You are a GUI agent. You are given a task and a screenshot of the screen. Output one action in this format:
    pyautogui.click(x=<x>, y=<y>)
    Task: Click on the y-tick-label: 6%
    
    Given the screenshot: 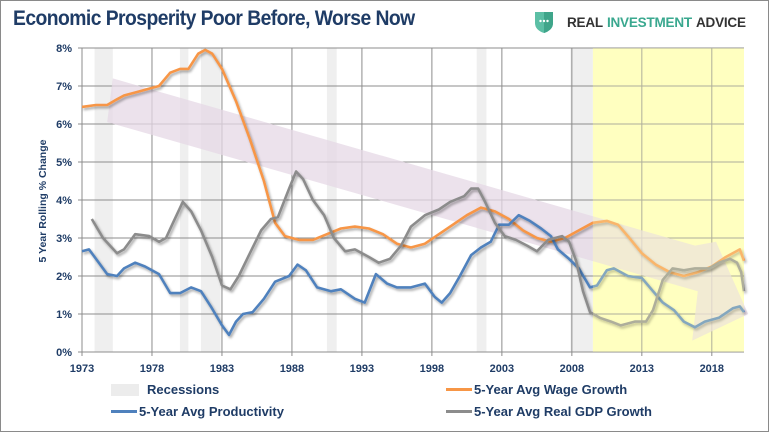 What is the action you would take?
    pyautogui.click(x=64, y=125)
    